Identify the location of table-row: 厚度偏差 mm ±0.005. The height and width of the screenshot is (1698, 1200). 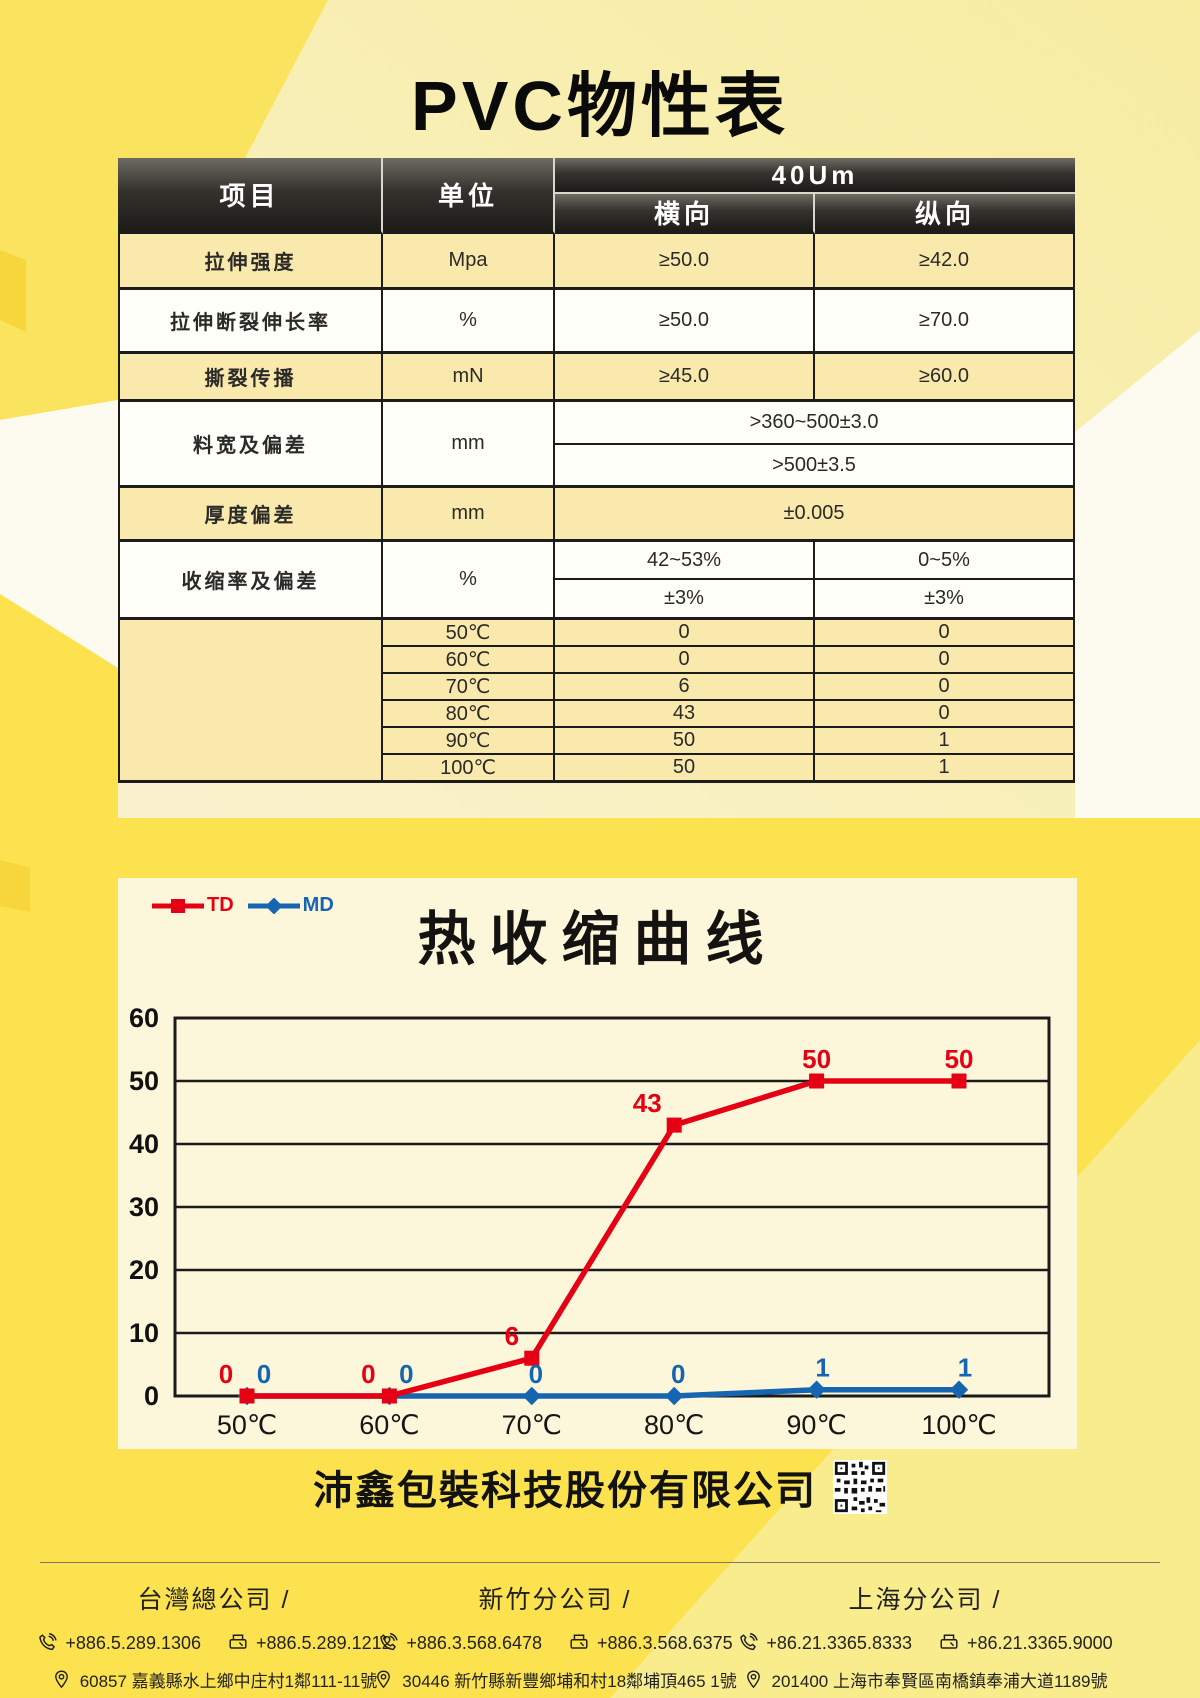
(597, 515).